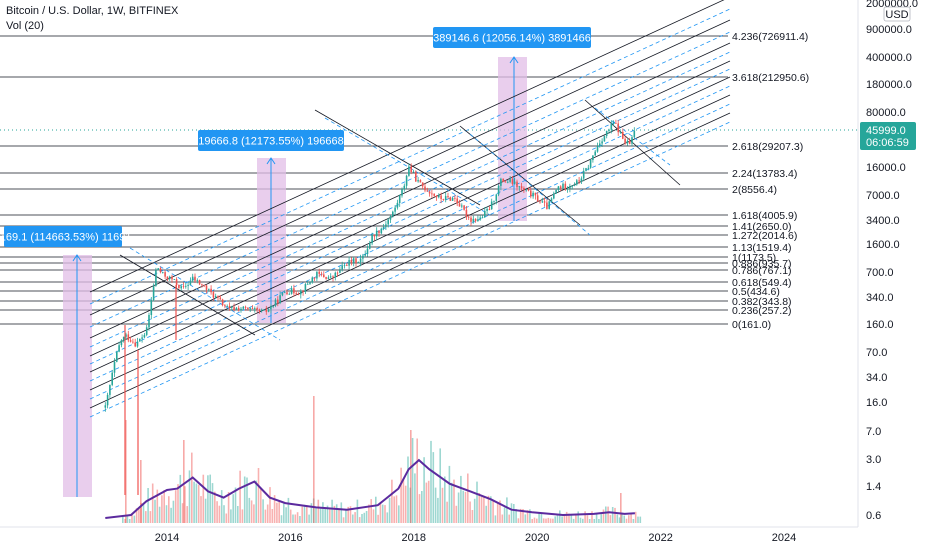 This screenshot has height=550, width=932. Describe the element at coordinates (873, 432) in the screenshot. I see `price-tick-label: 7.0` at that location.